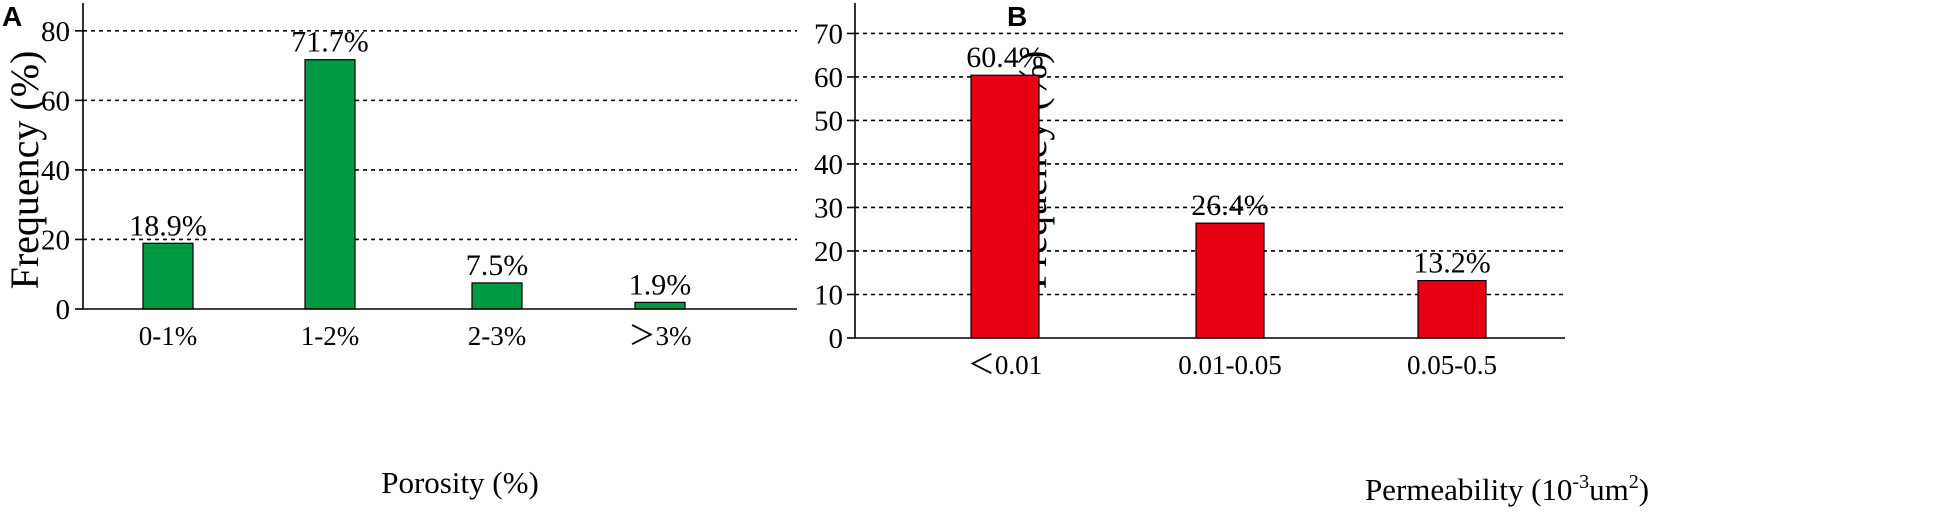 The width and height of the screenshot is (1954, 515). I want to click on x-categories-a: 0-1% 1-2% 2-3% ＞3%, so click(415, 336).